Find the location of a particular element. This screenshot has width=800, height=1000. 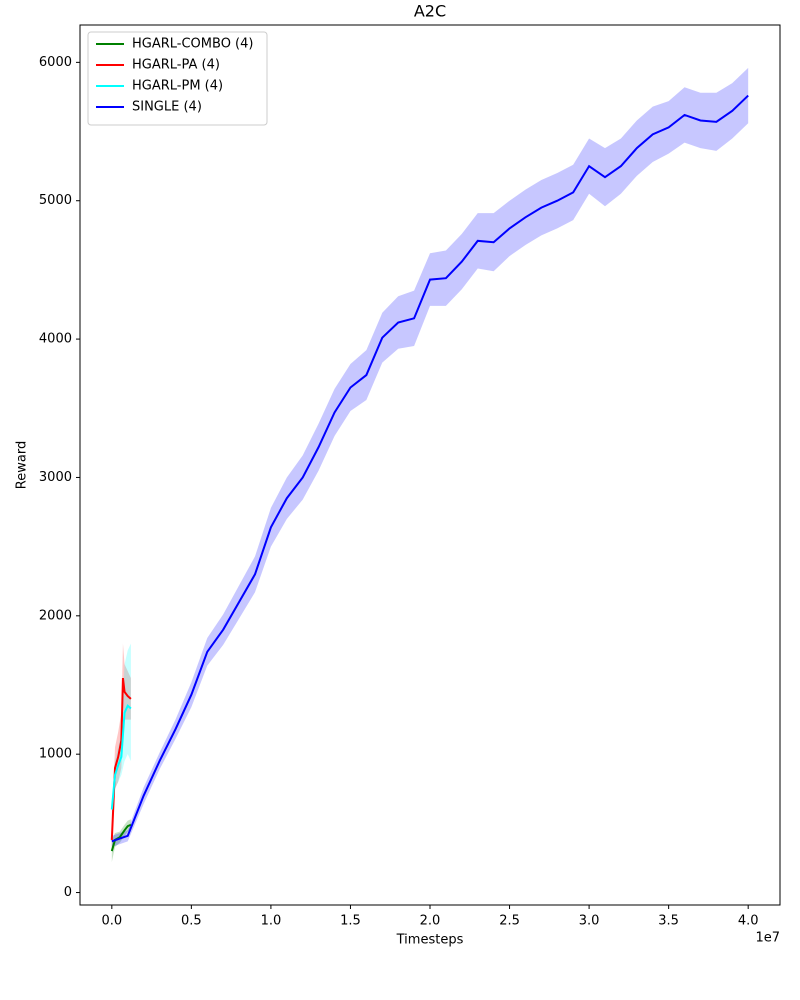

chart-title: A2C is located at coordinates (430, 11).